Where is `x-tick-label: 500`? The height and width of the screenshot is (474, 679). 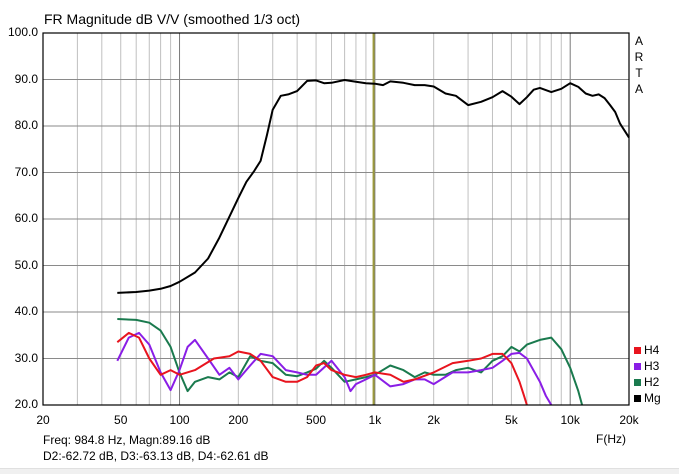
x-tick-label: 500 is located at coordinates (316, 420).